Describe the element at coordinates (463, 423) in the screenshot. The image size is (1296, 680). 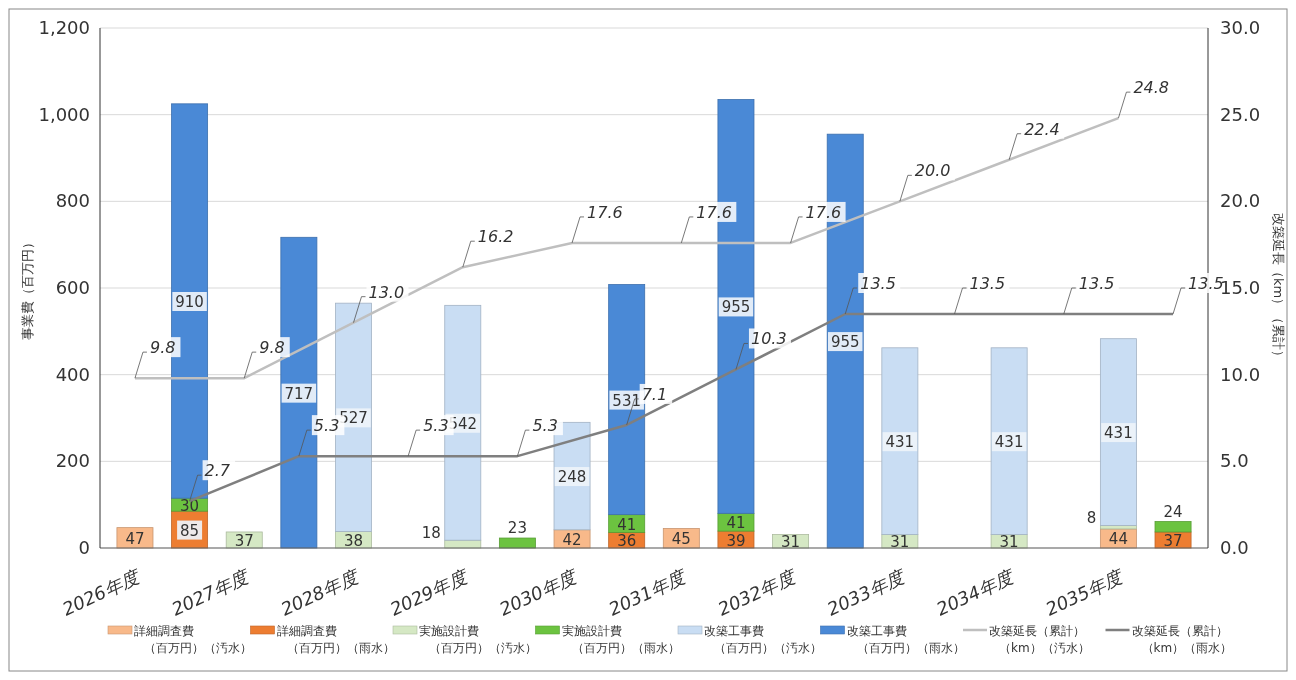
I see `data-label: 542` at that location.